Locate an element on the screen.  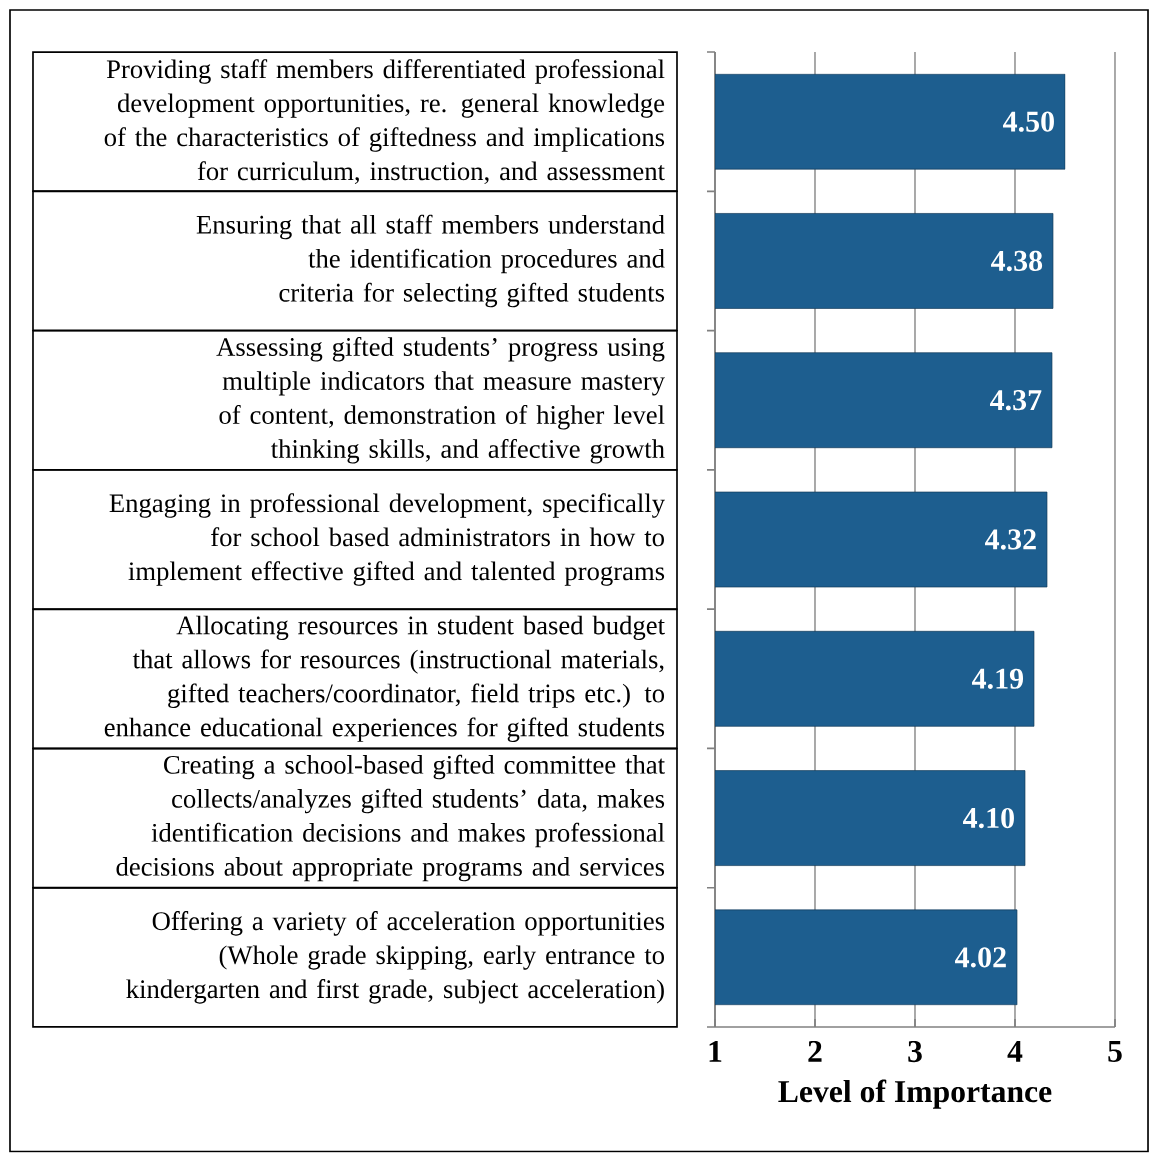
y-tick-label: Offering a variety of acceleration opportunities (Whole grade skipping, early entrance to kindergarten and first grade, subject acceleration) is located at coordinates (395, 957).